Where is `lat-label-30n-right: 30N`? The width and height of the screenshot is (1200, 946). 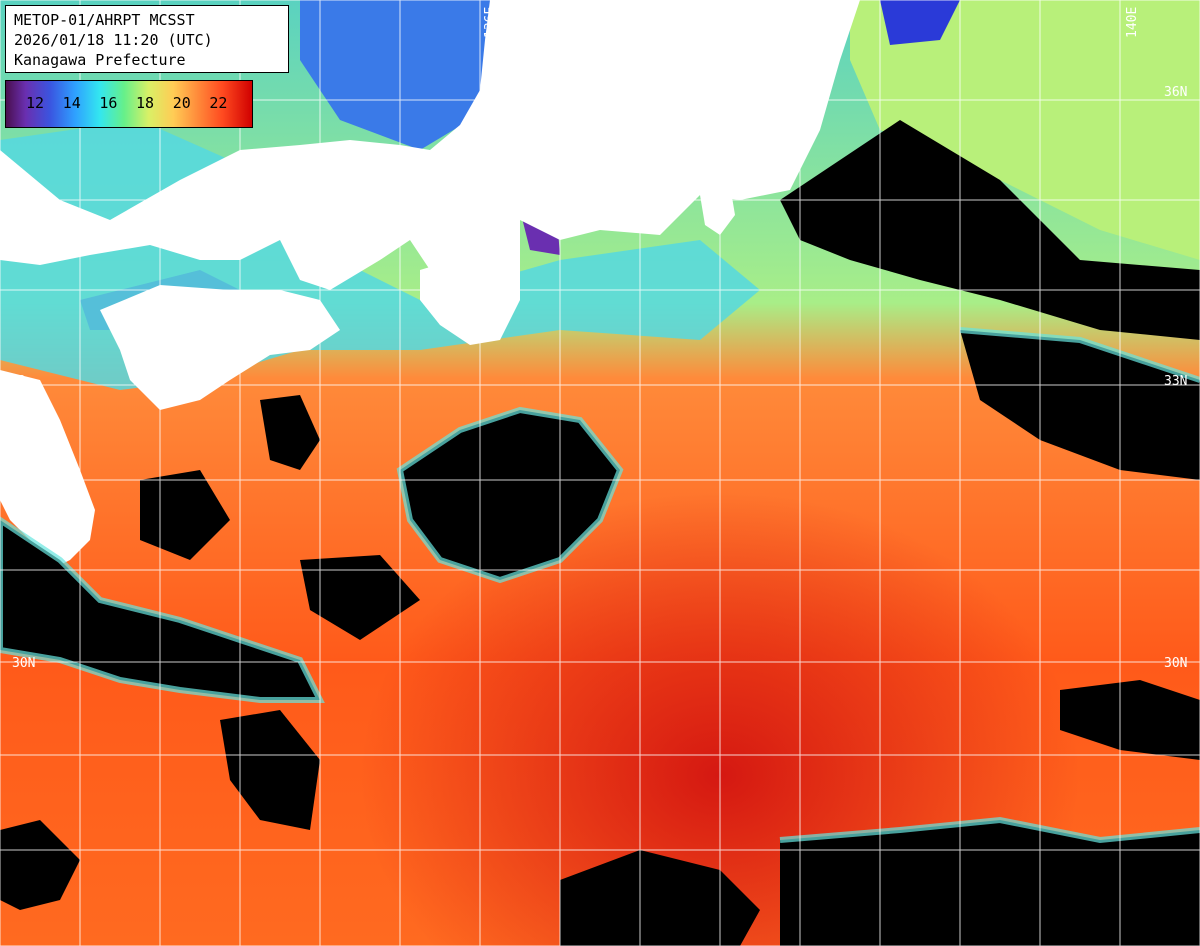
lat-label-30n-right: 30N is located at coordinates (1175, 663).